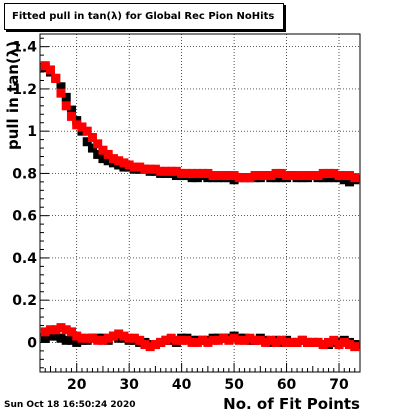 This screenshot has width=400, height=414. What do you see at coordinates (24, 48) in the screenshot?
I see `y-tick-label: 1.4` at bounding box center [24, 48].